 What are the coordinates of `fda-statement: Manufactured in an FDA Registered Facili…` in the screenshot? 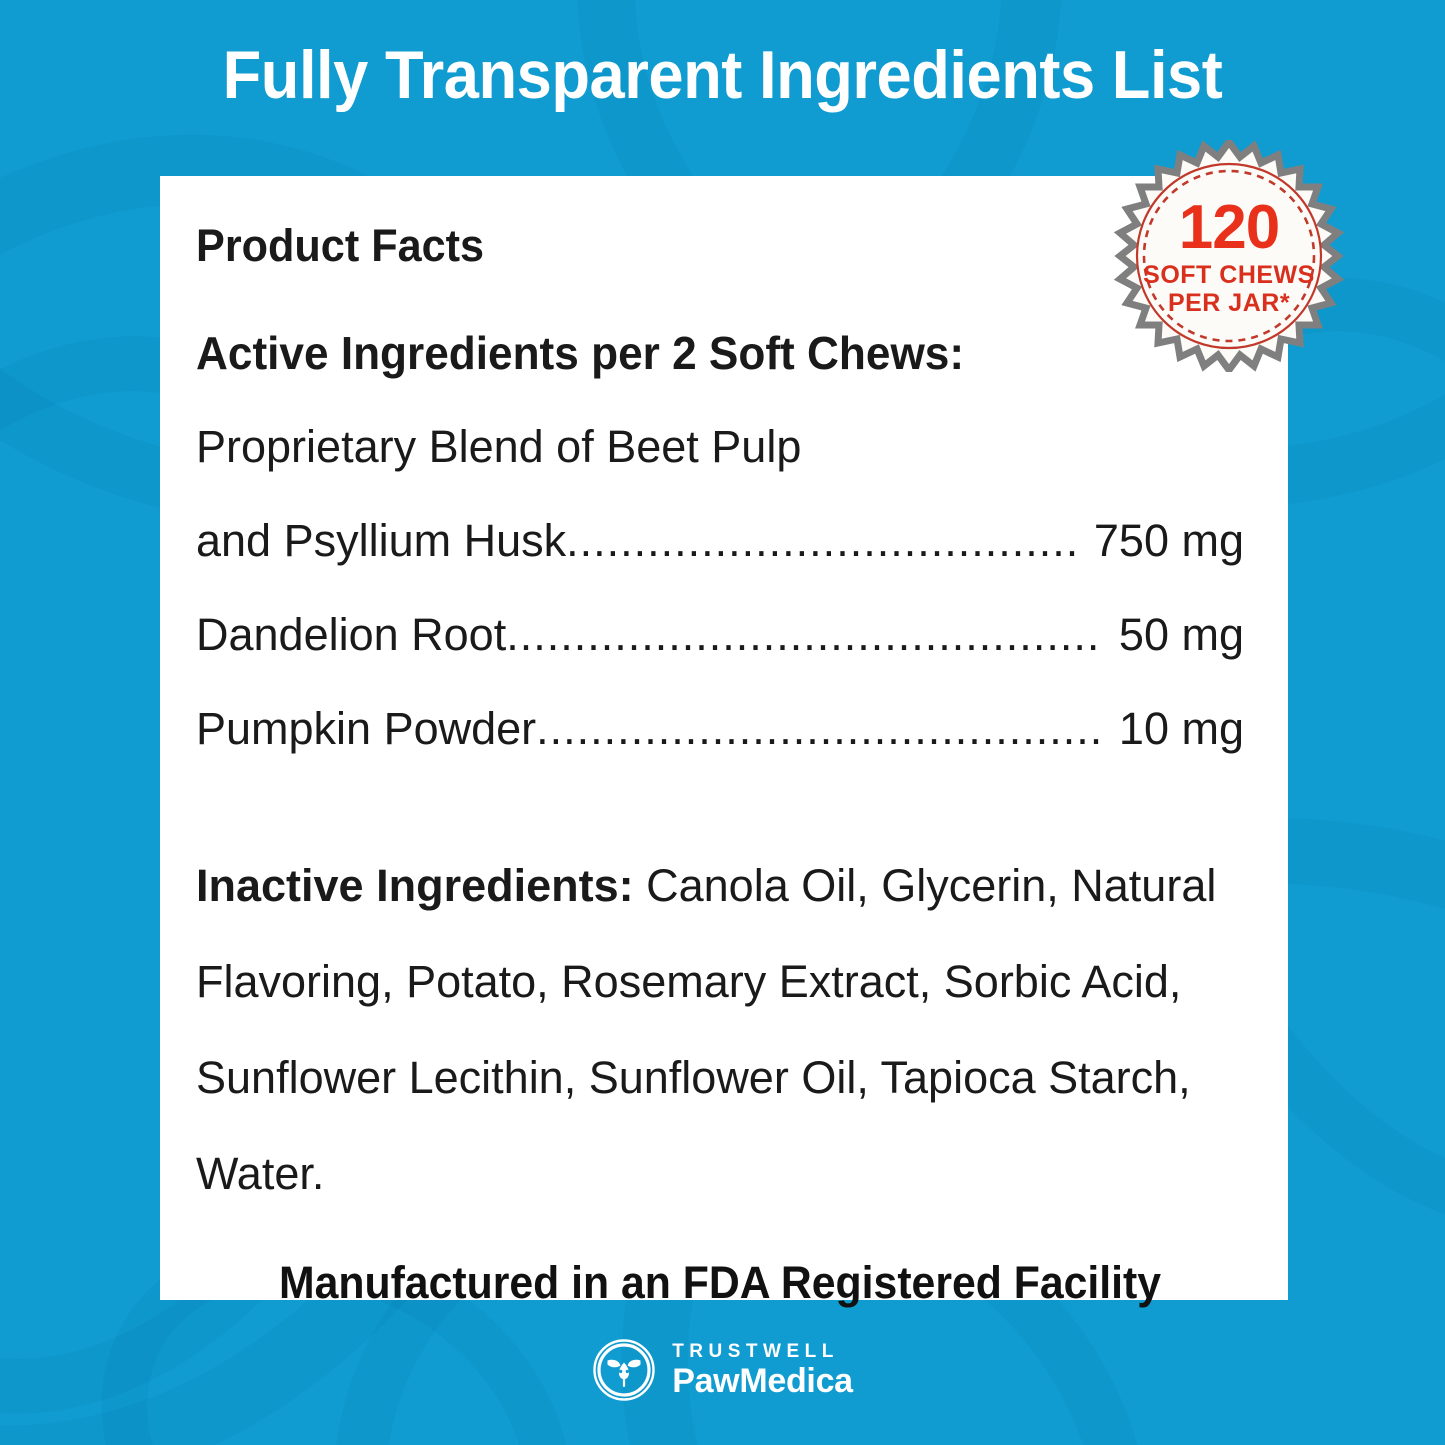 It's located at (720, 1282).